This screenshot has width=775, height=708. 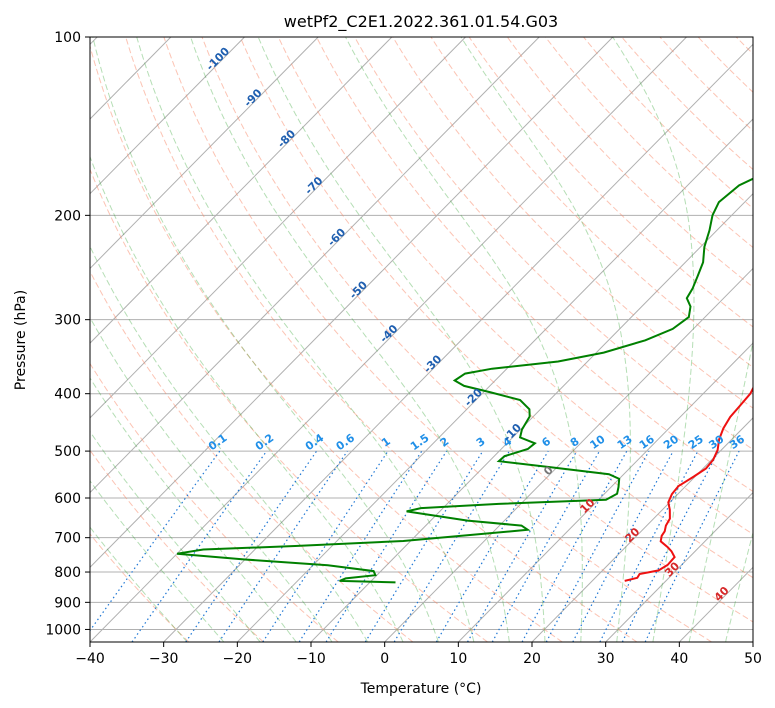 What do you see at coordinates (67, 216) in the screenshot?
I see `y-tick-label: 200` at bounding box center [67, 216].